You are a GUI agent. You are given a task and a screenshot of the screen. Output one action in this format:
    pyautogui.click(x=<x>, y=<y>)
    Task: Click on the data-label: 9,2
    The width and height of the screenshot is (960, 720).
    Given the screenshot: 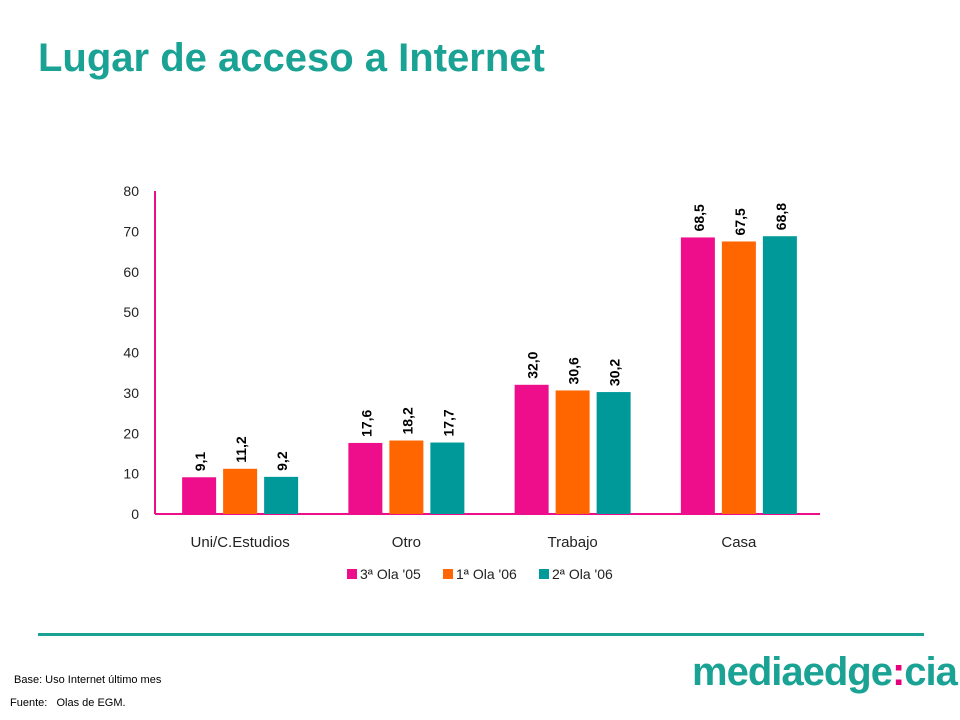 What is the action you would take?
    pyautogui.click(x=282, y=461)
    